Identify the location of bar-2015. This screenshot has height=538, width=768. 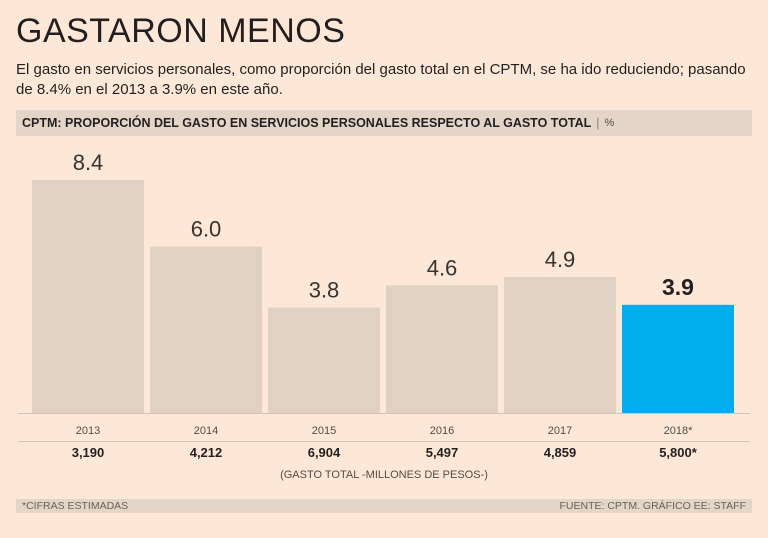
(324, 360).